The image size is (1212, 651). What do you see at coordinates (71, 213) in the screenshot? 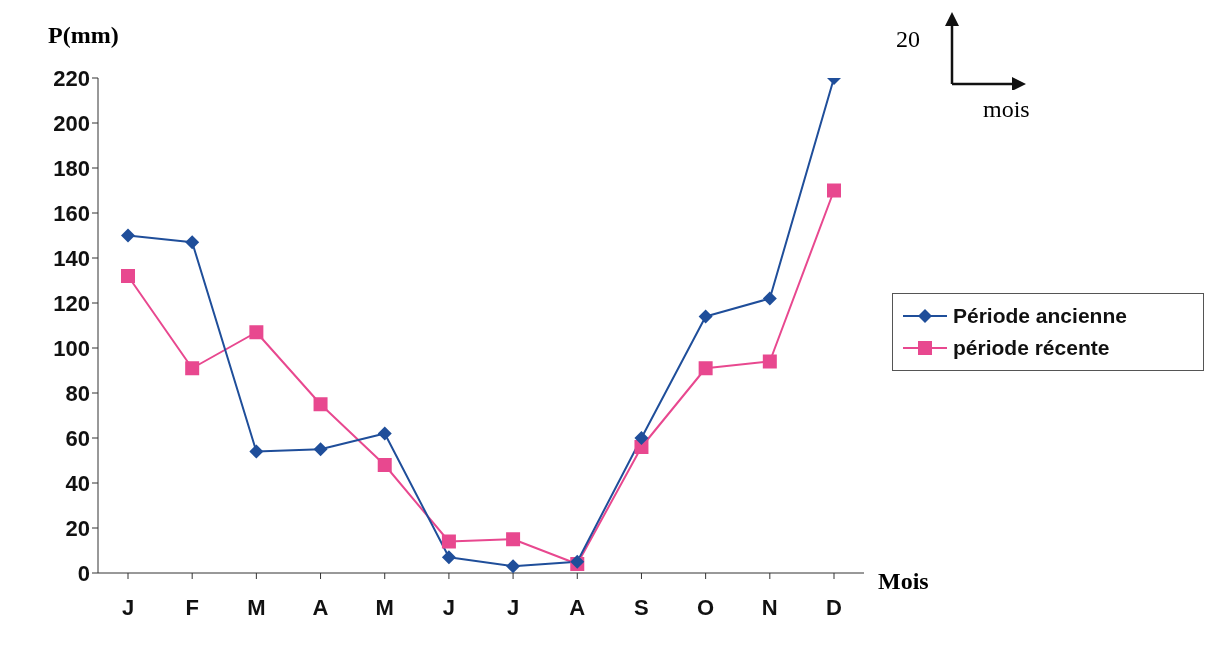
I see `y-tick-label: 160` at bounding box center [71, 213].